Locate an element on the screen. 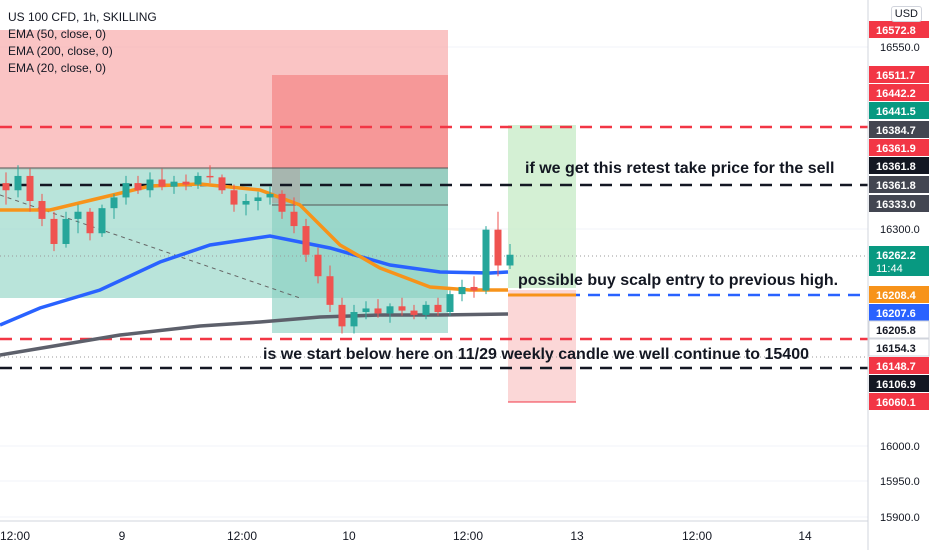 This screenshot has height=550, width=932. y-tick-label: 16550.0 is located at coordinates (900, 48).